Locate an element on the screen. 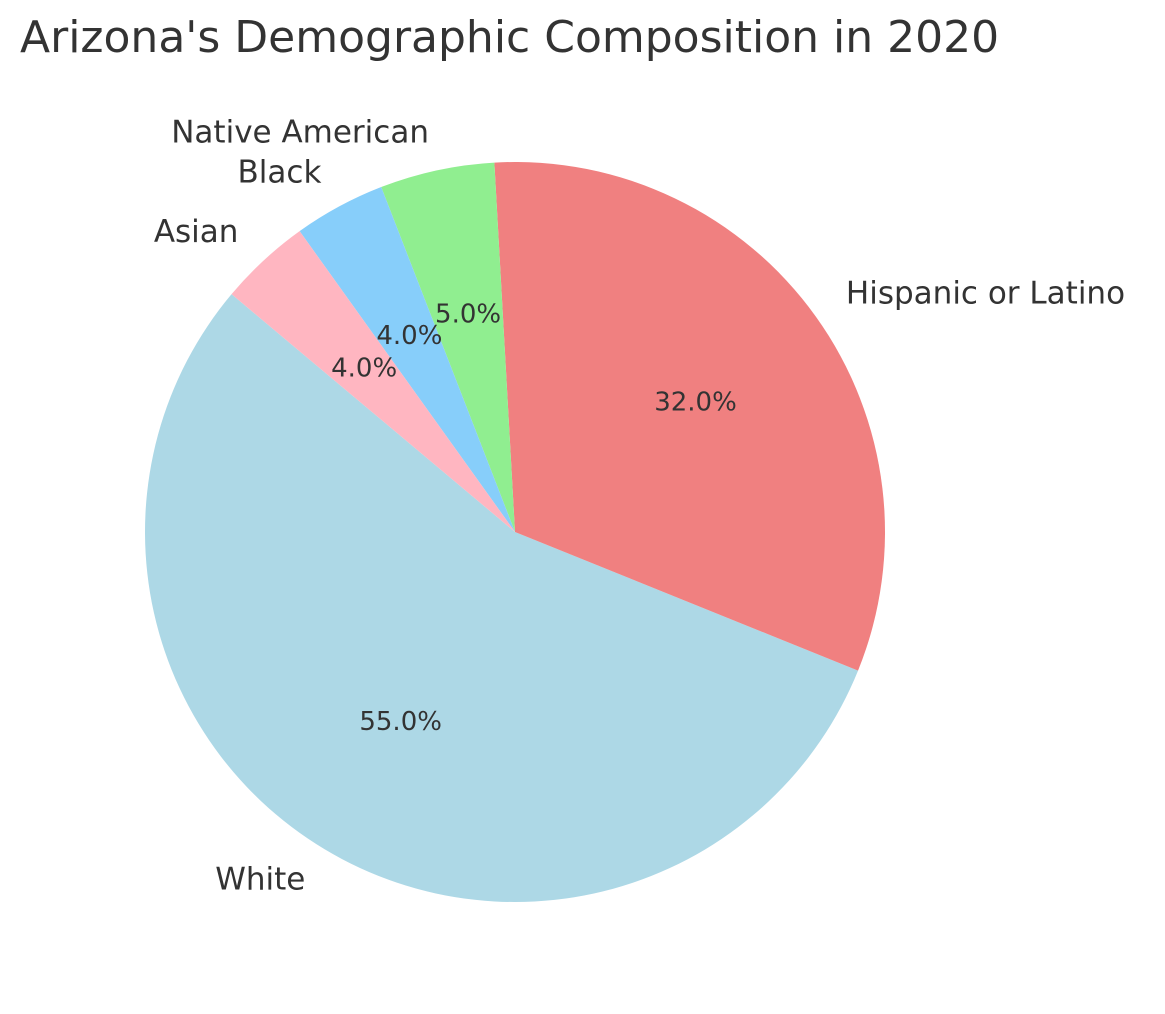 The height and width of the screenshot is (1014, 1165). pie-slice-native-american is located at coordinates (448, 347).